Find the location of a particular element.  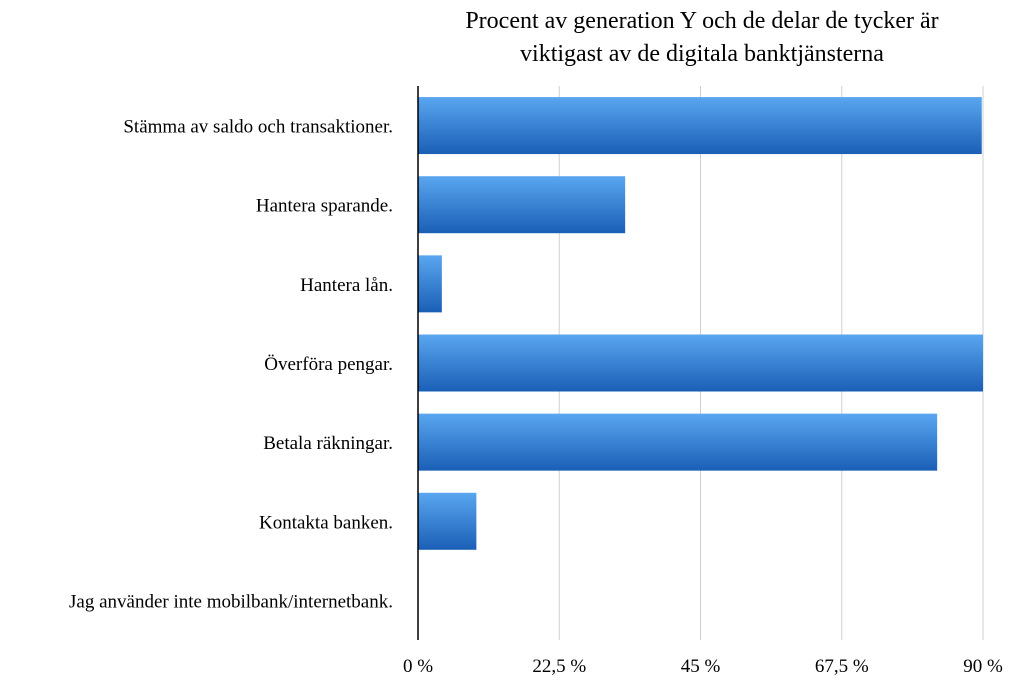

x-tick-label-0: 0 % is located at coordinates (418, 666).